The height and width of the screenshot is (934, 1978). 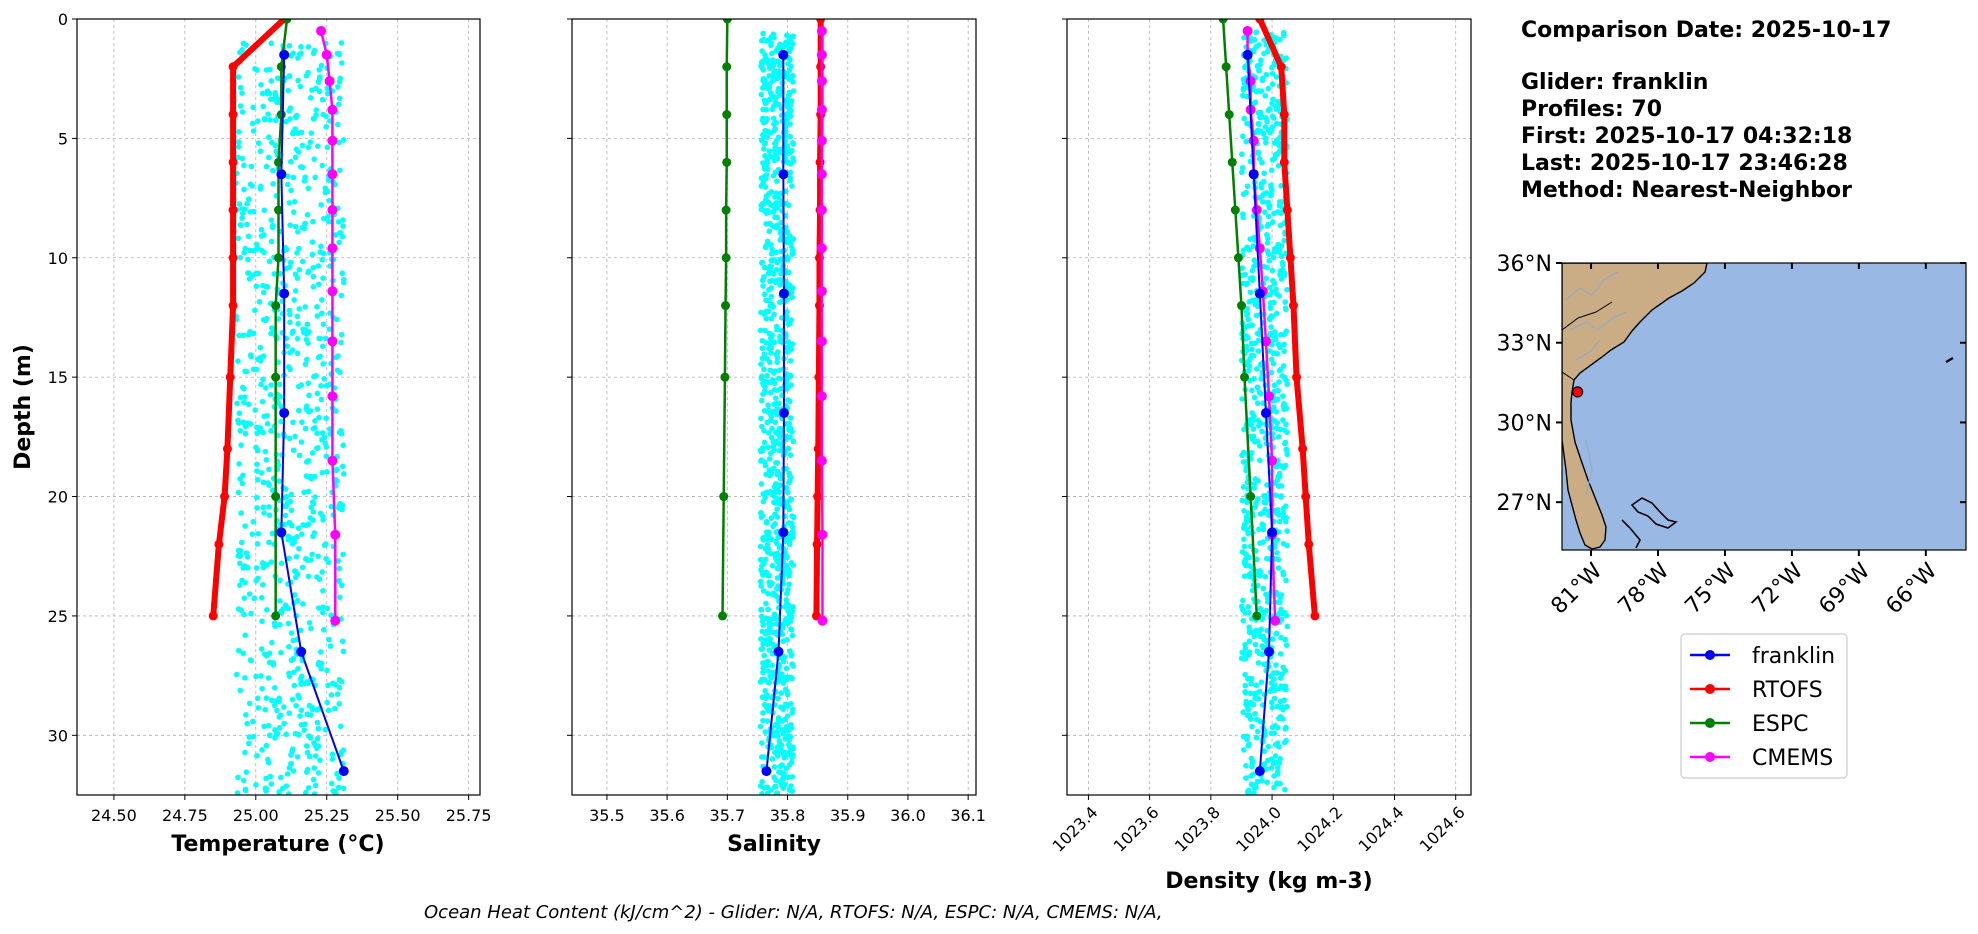 I want to click on y-tick-label: 5, so click(x=63, y=138).